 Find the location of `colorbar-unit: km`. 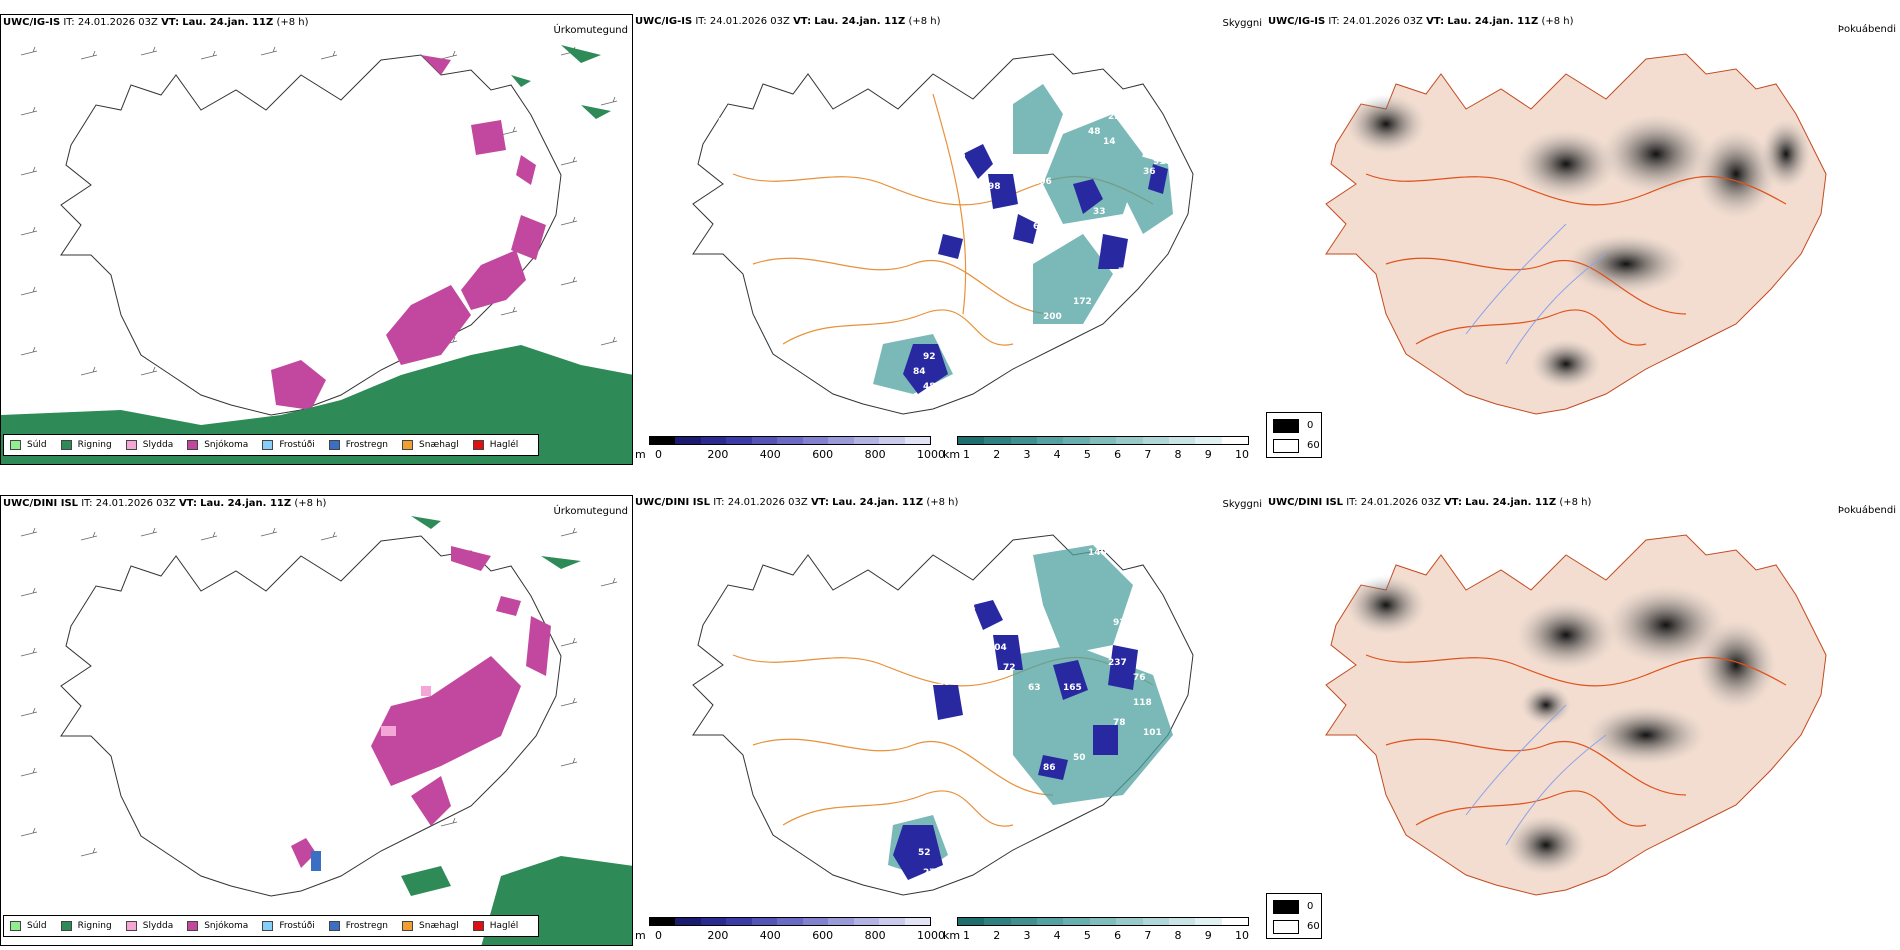

colorbar-unit: km is located at coordinates (952, 454).